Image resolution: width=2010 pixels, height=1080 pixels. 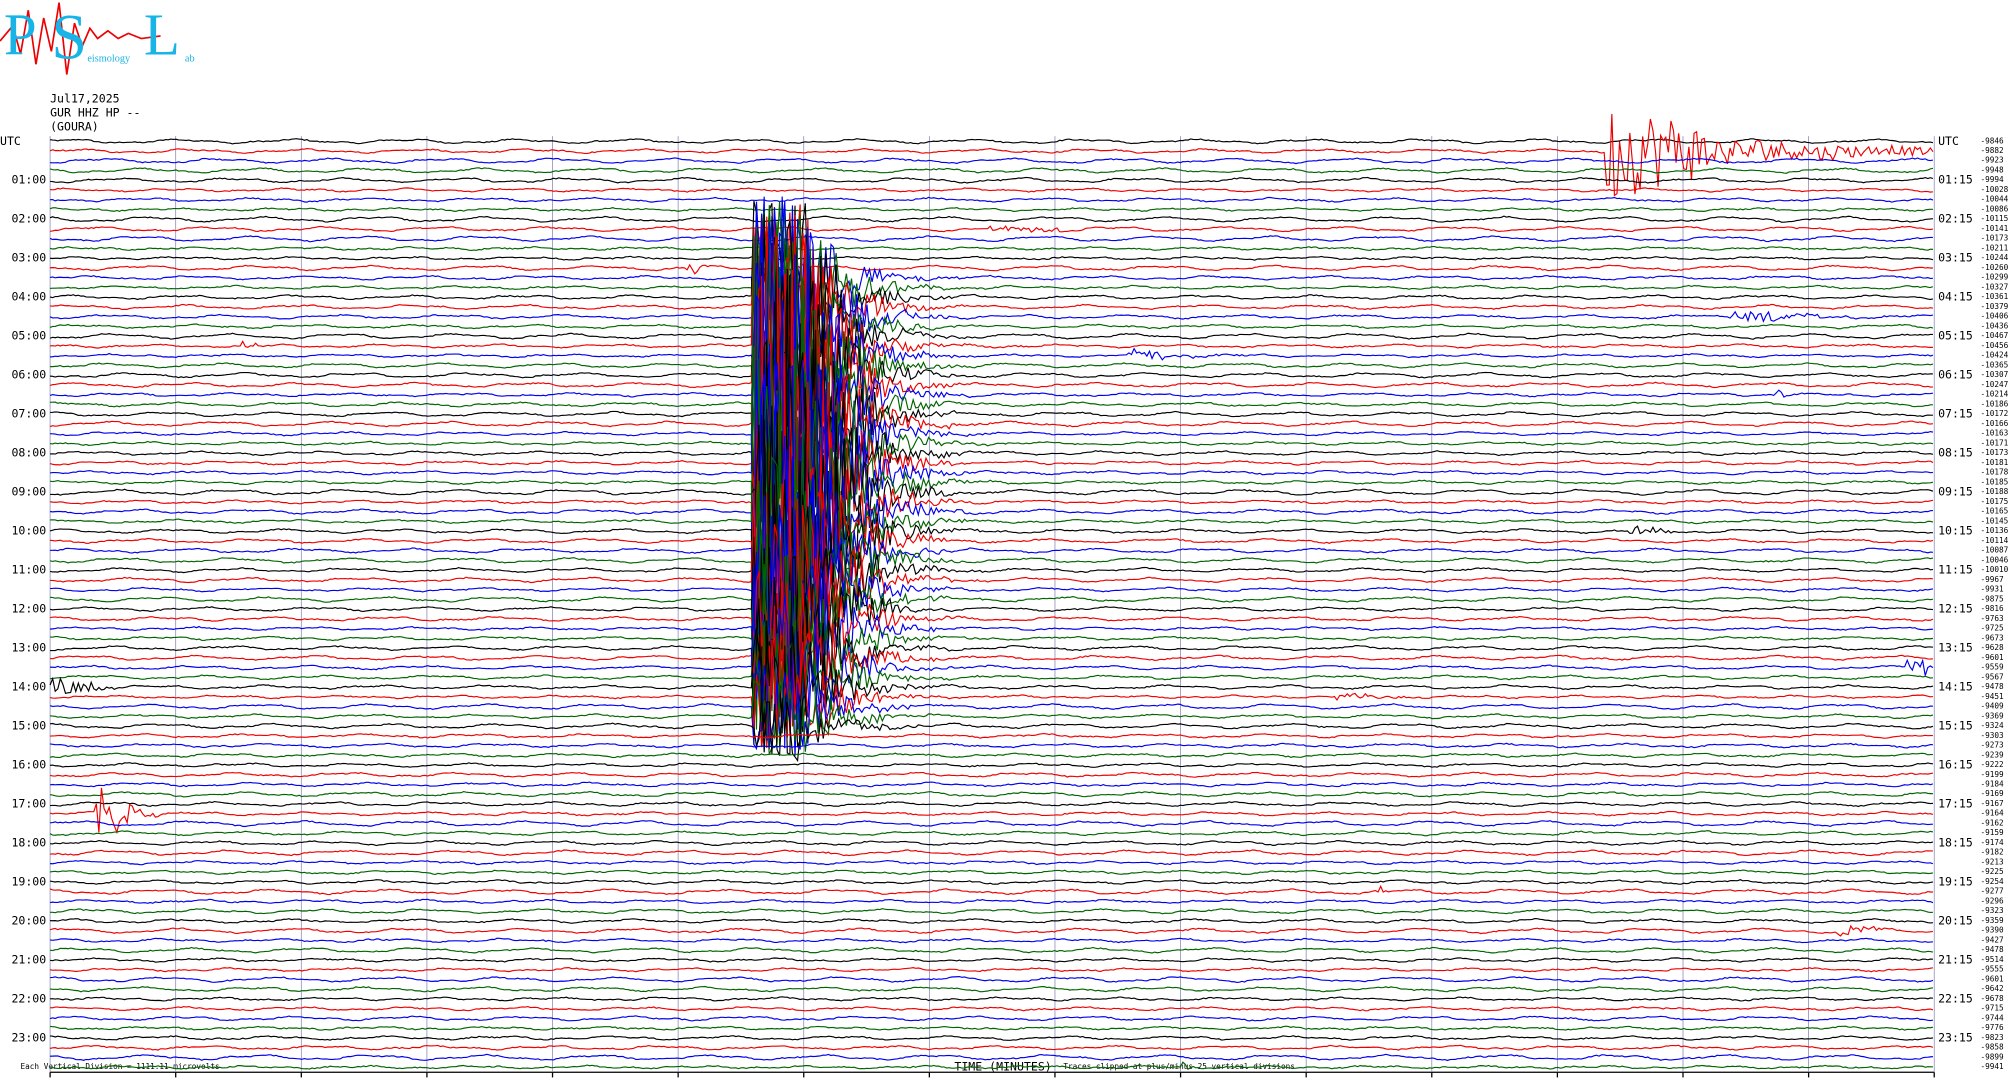 What do you see at coordinates (28, 336) in the screenshot?
I see `row-time-label: 05:00` at bounding box center [28, 336].